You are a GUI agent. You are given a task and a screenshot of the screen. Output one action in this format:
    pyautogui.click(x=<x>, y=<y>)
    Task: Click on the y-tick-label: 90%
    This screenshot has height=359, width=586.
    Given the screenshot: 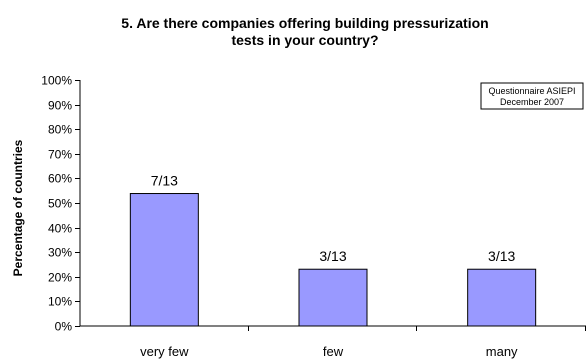 What is the action you would take?
    pyautogui.click(x=60, y=106)
    